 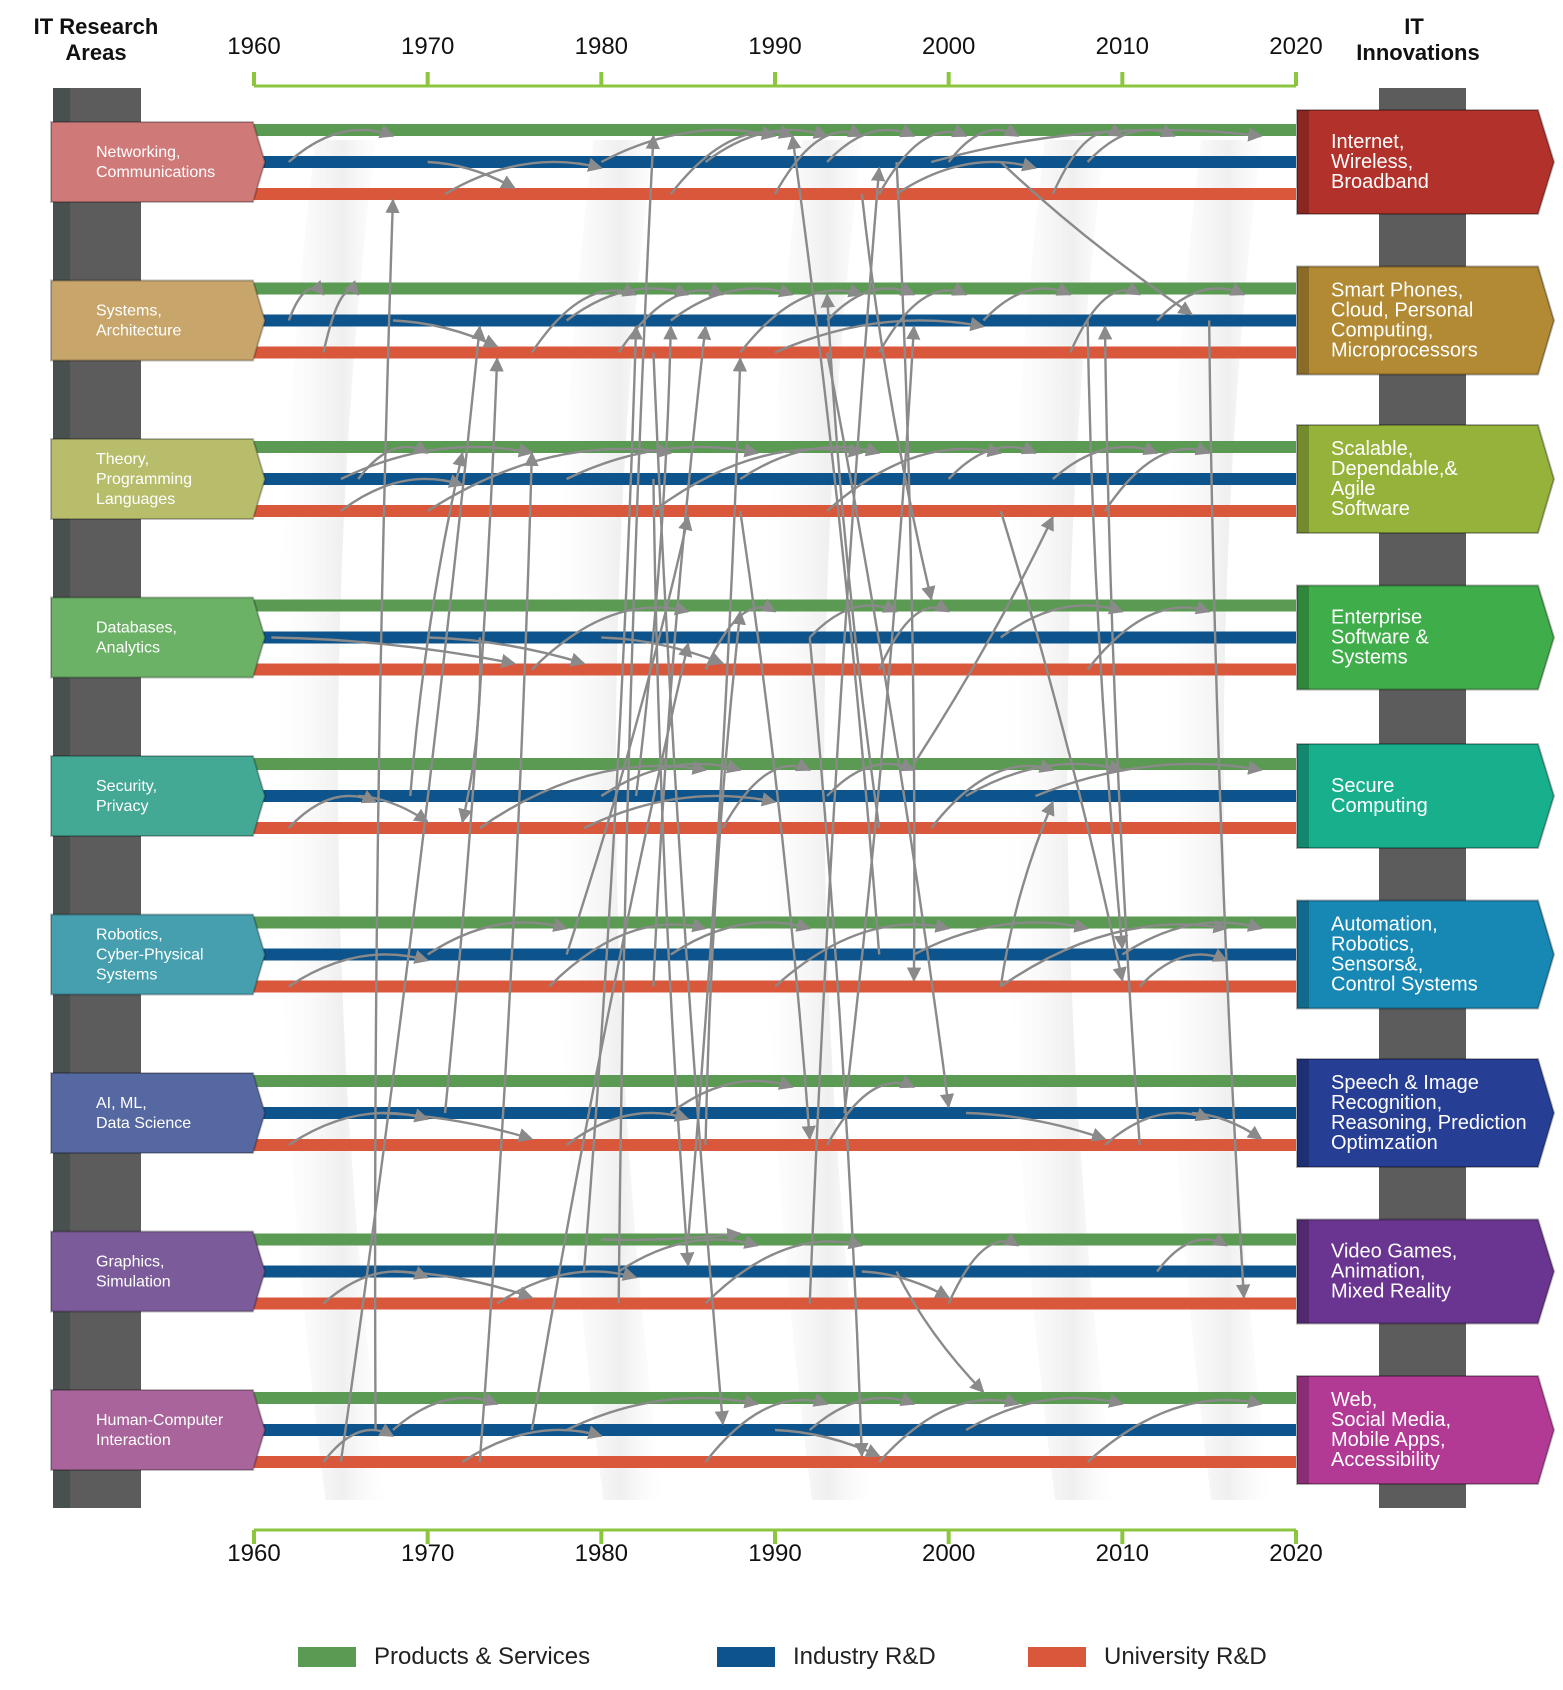 What do you see at coordinates (948, 46) in the screenshot?
I see `year-label: 2000` at bounding box center [948, 46].